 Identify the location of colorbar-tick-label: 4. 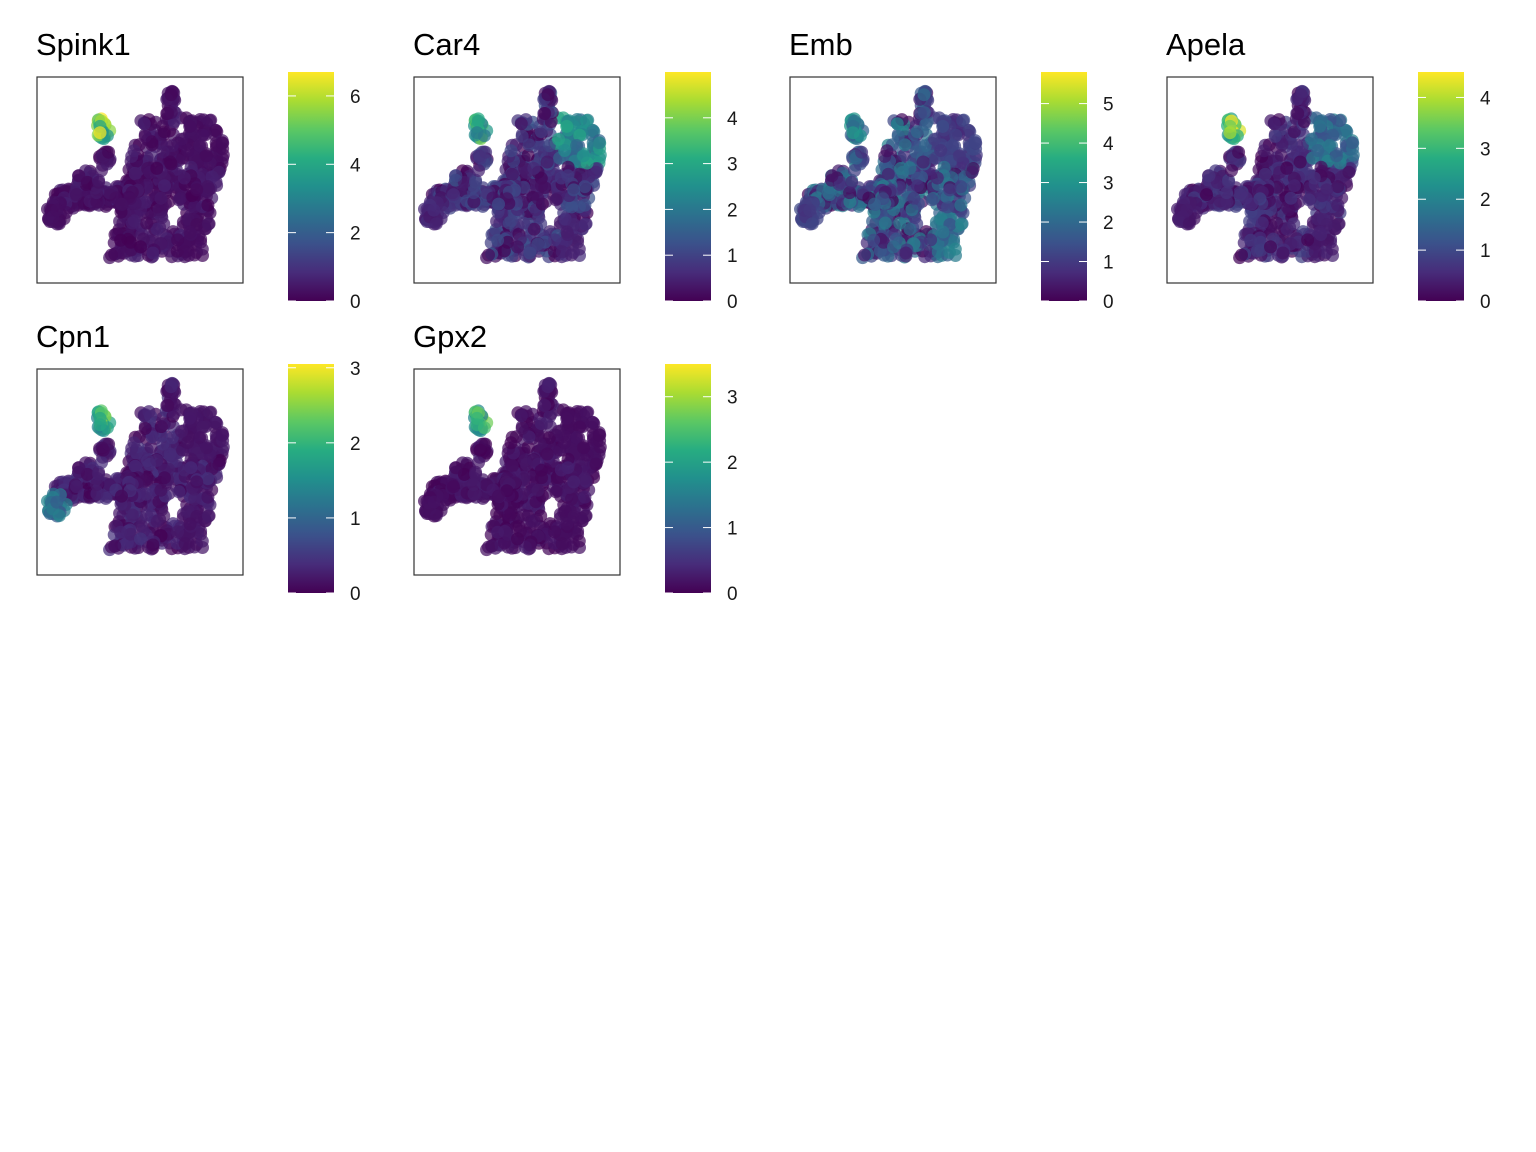
(1108, 144).